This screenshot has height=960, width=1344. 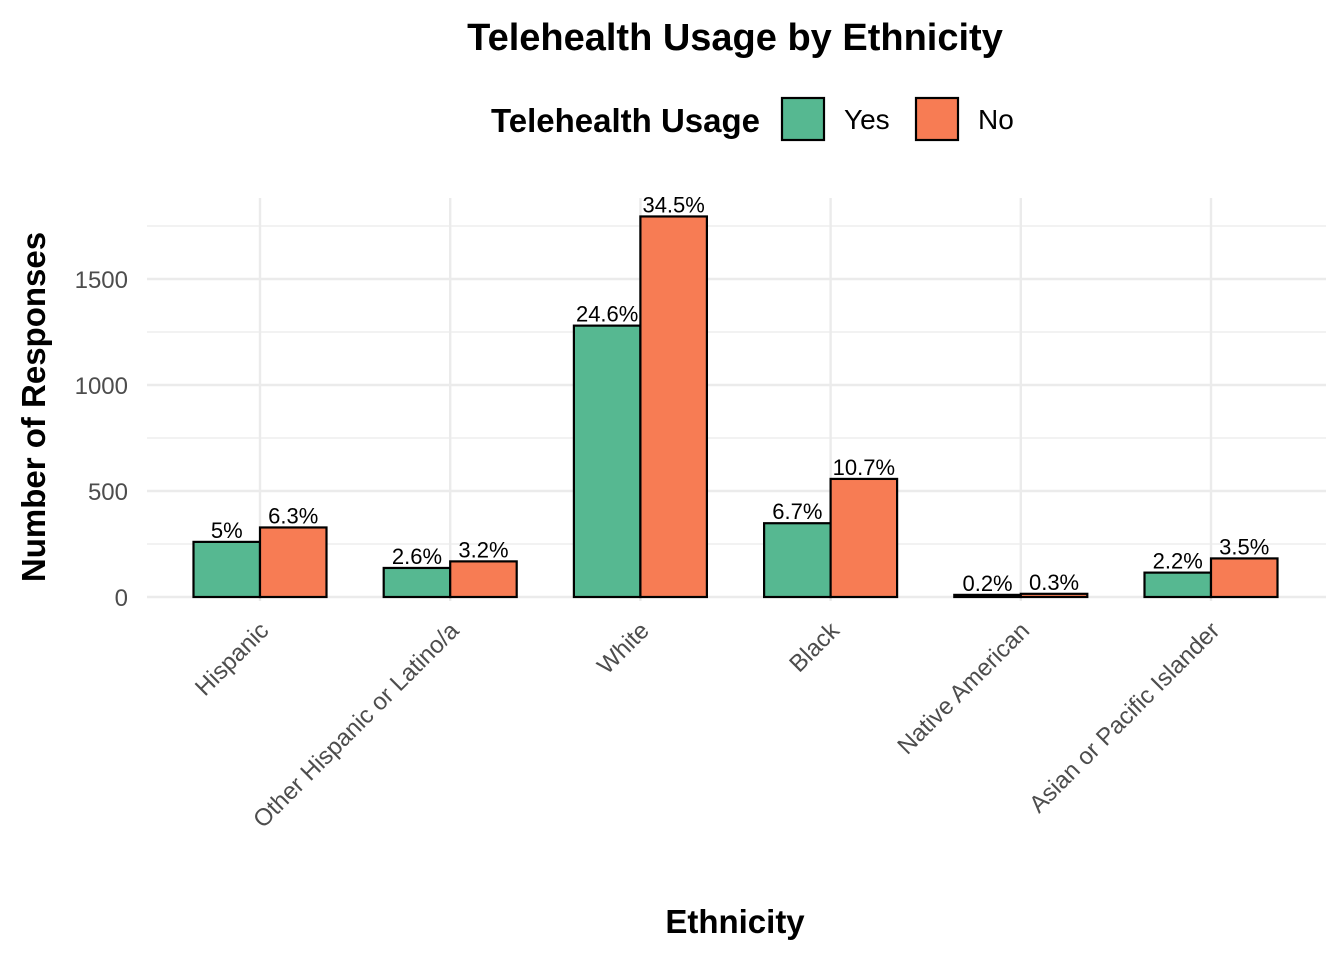 I want to click on data-label: 0.2%, so click(x=987, y=583).